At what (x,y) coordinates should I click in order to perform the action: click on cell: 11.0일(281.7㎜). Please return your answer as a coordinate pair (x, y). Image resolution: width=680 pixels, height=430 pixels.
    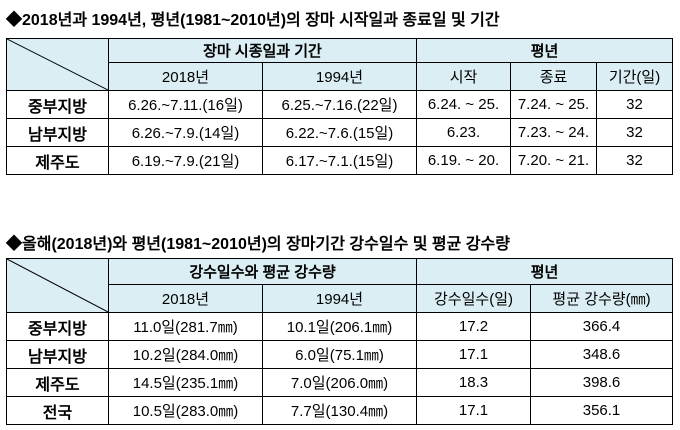
    Looking at the image, I should click on (185, 326).